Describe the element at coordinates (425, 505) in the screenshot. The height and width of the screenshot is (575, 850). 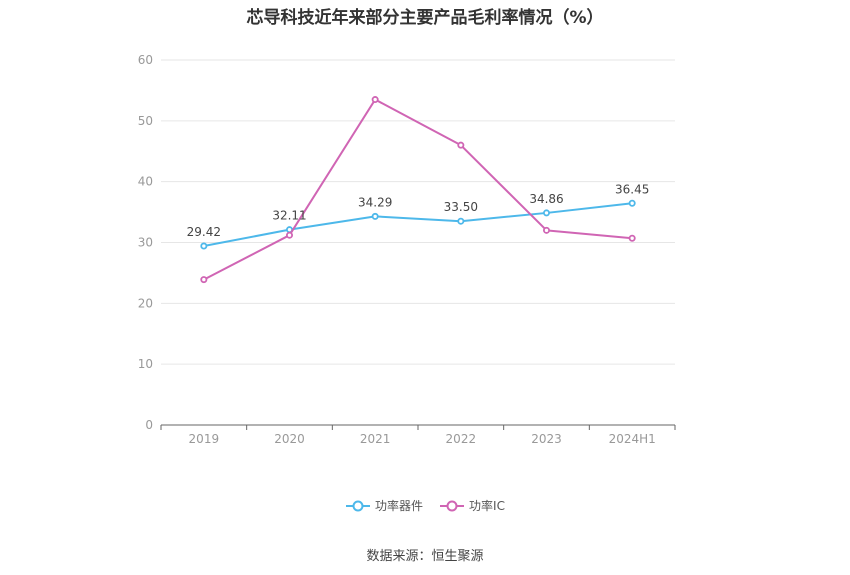
I see `legend: 功率器件 功率IC` at that location.